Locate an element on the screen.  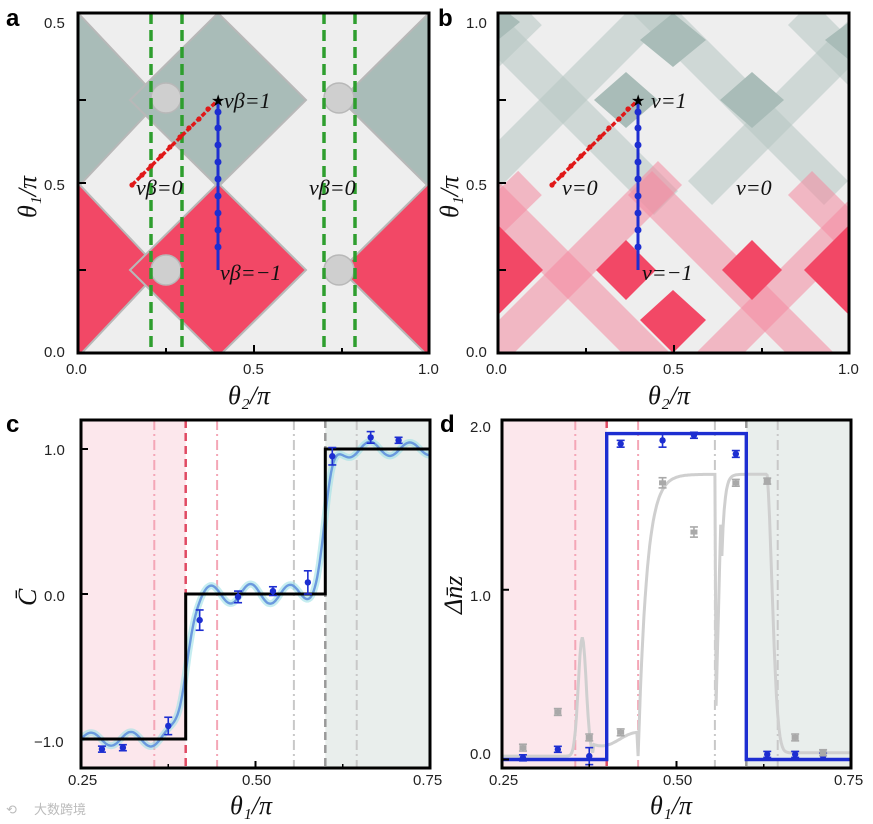
node-circle-a1 is located at coordinates (166, 98).